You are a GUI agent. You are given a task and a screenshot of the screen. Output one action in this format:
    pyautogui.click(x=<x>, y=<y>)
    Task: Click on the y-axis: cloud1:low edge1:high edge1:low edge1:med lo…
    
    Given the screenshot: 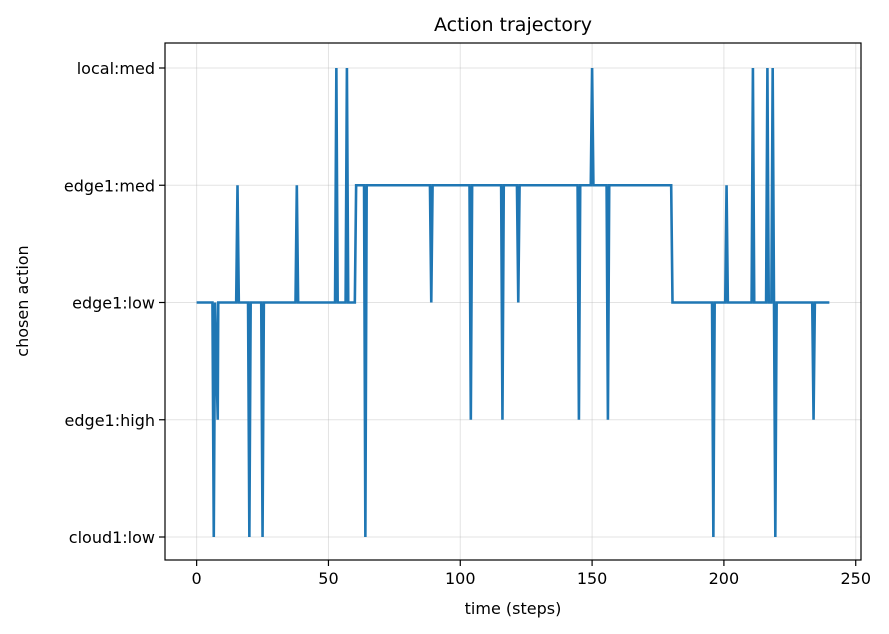 What is the action you would take?
    pyautogui.click(x=114, y=303)
    